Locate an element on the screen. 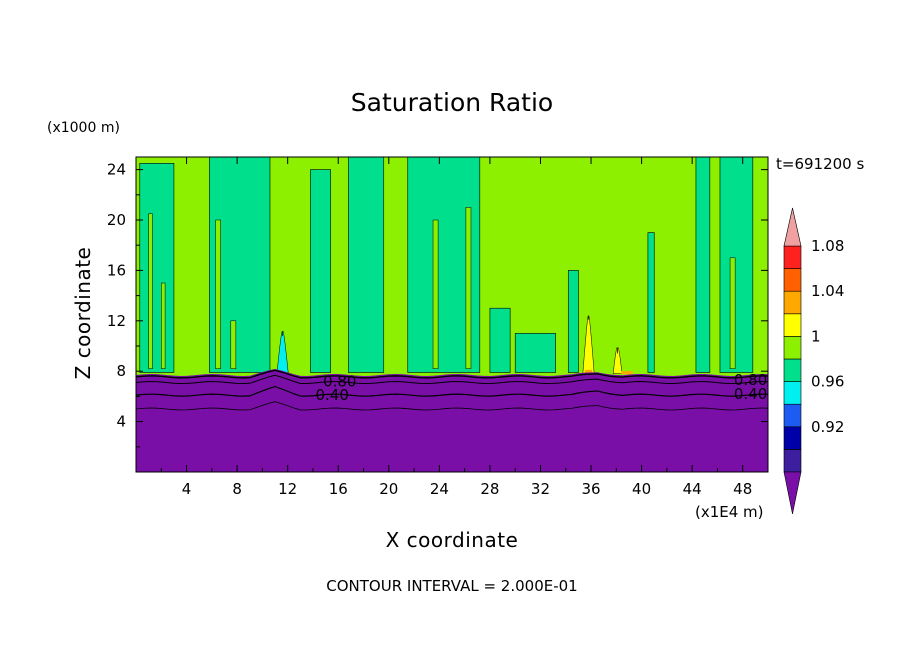  contour-labels: 0.800.400.800.40 is located at coordinates (541, 387).